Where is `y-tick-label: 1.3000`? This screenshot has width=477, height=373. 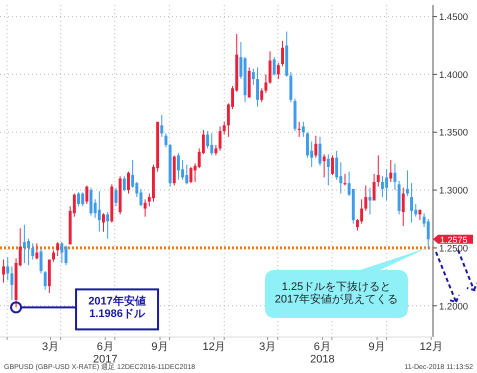 y-tick-label: 1.3000 is located at coordinates (453, 191).